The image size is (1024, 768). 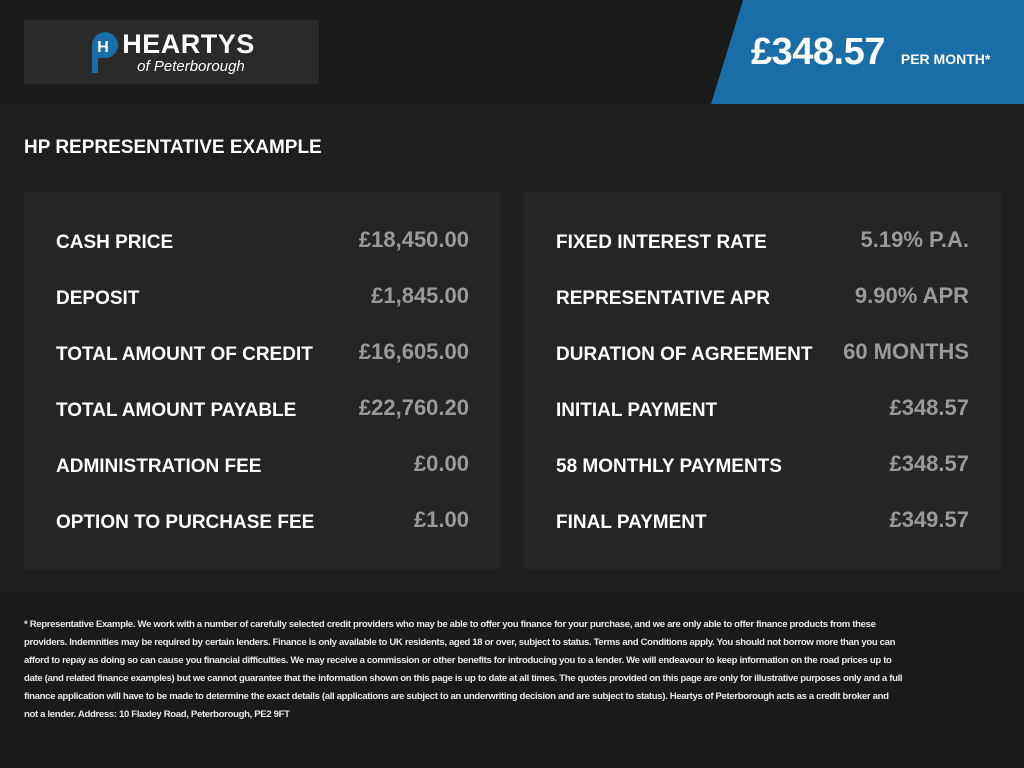 What do you see at coordinates (262, 296) in the screenshot?
I see `finance-row: DEPOSIT £1,845.00` at bounding box center [262, 296].